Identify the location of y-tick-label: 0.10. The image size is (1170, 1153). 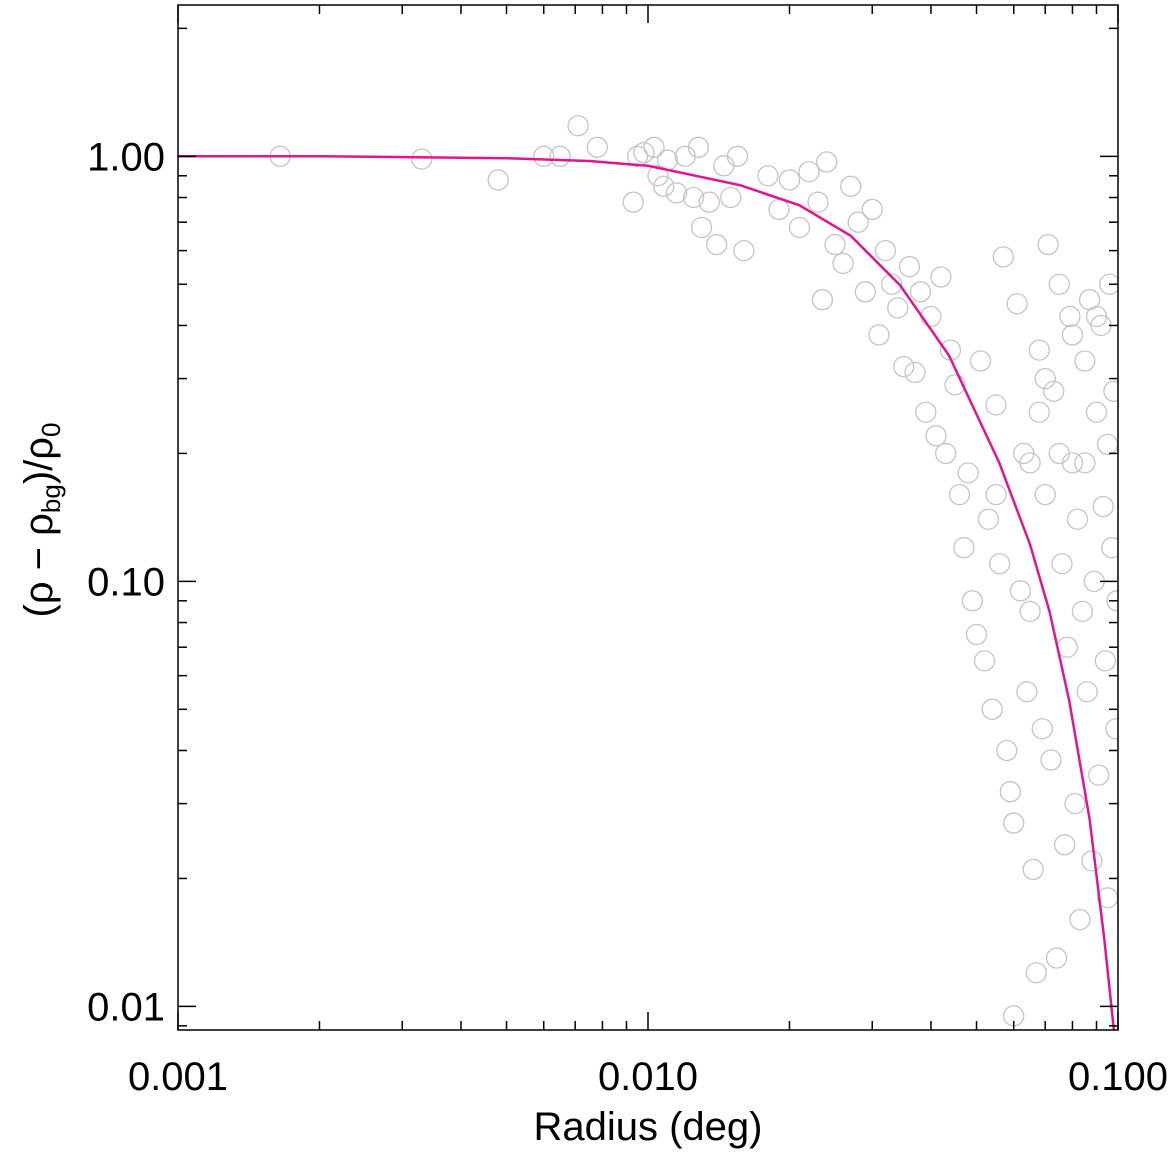
(126, 582).